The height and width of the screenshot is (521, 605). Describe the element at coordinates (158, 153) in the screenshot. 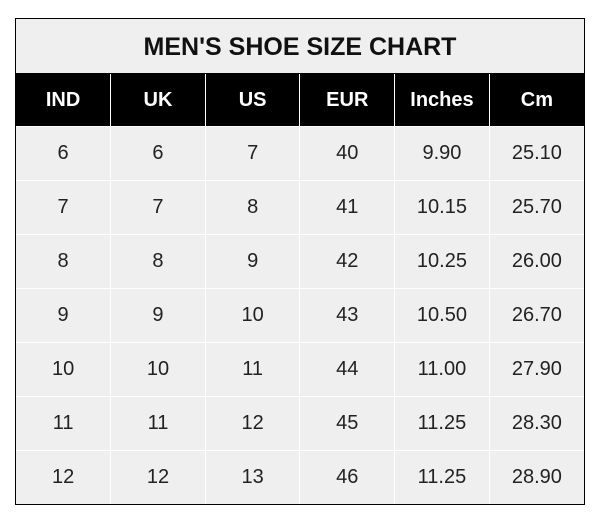

I see `cell-uk: 6` at that location.